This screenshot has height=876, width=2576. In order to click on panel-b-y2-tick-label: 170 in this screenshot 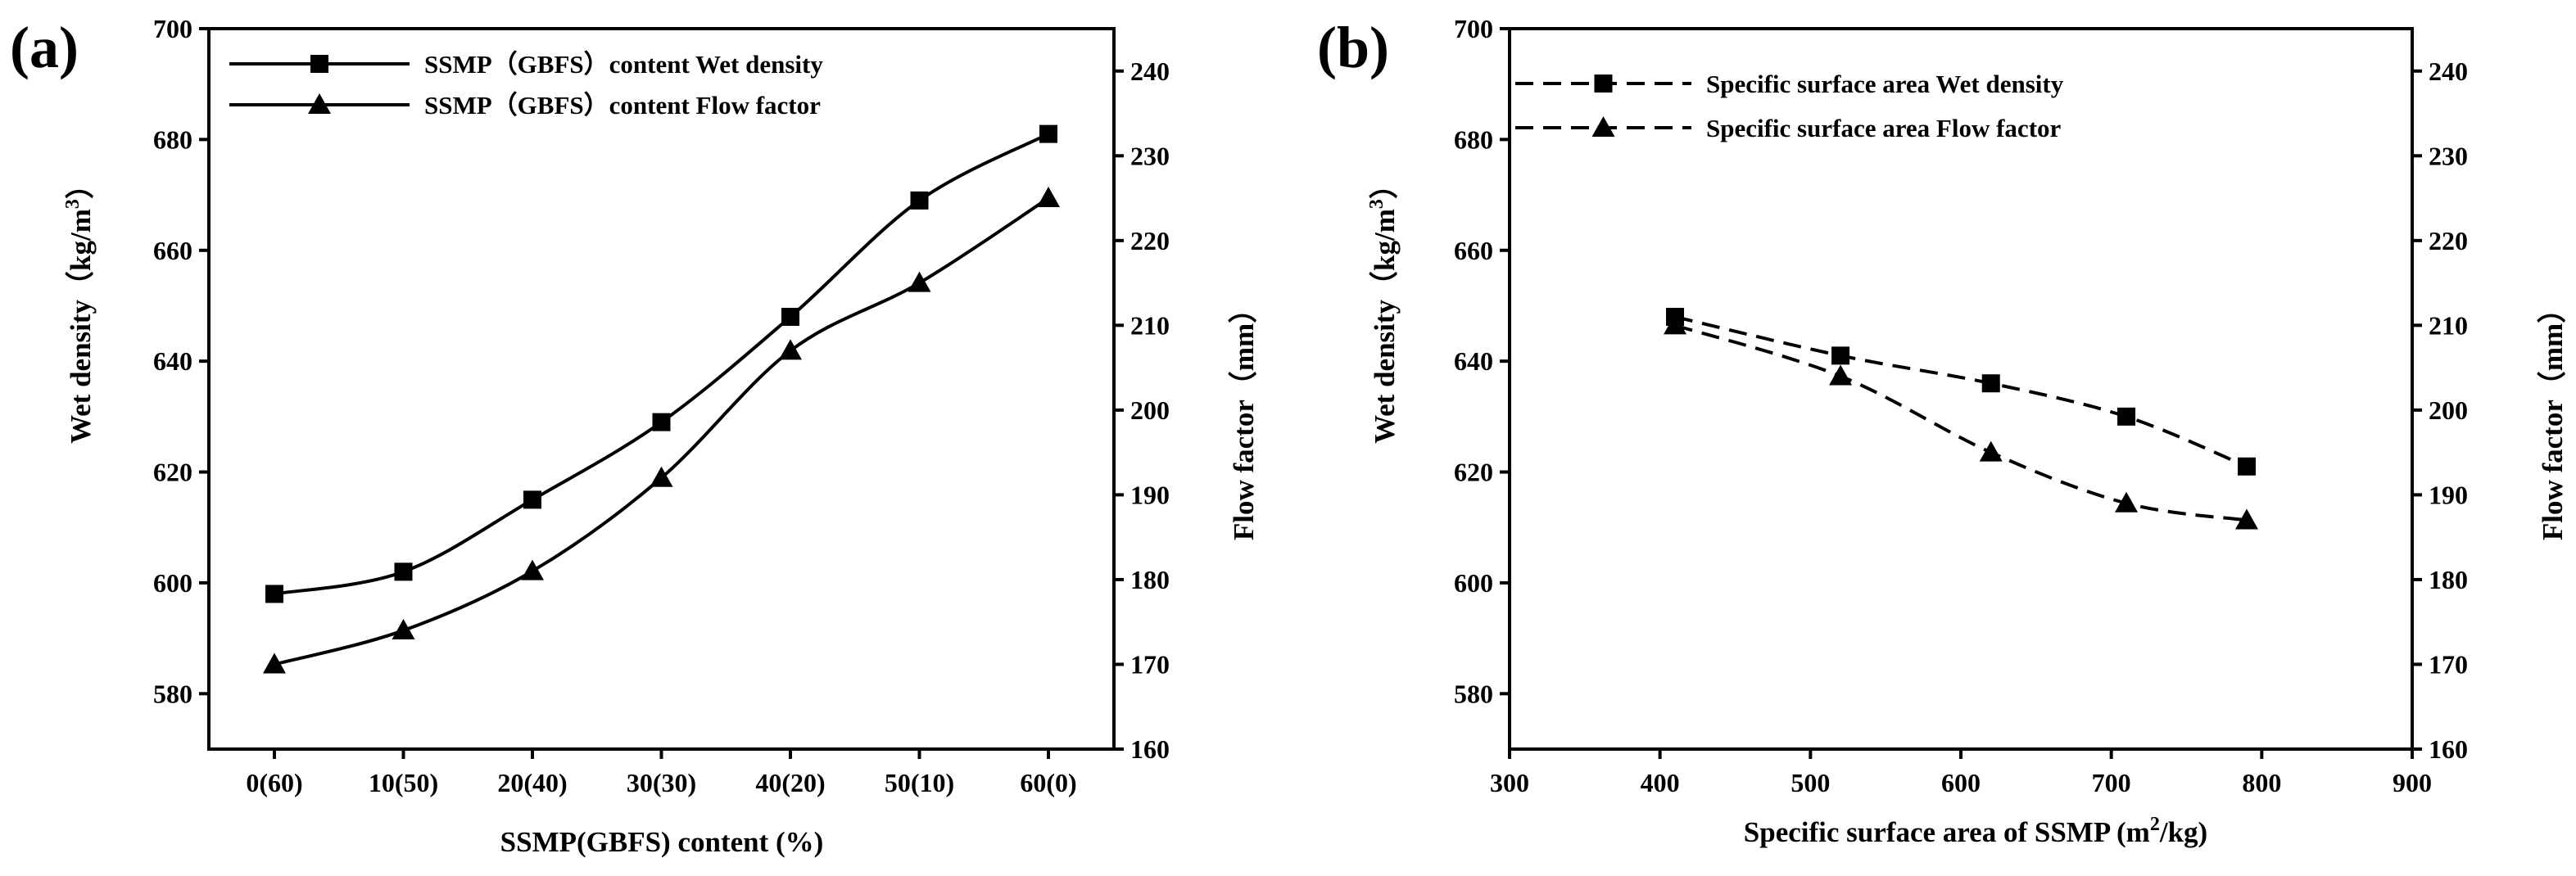, I will do `click(2448, 664)`.